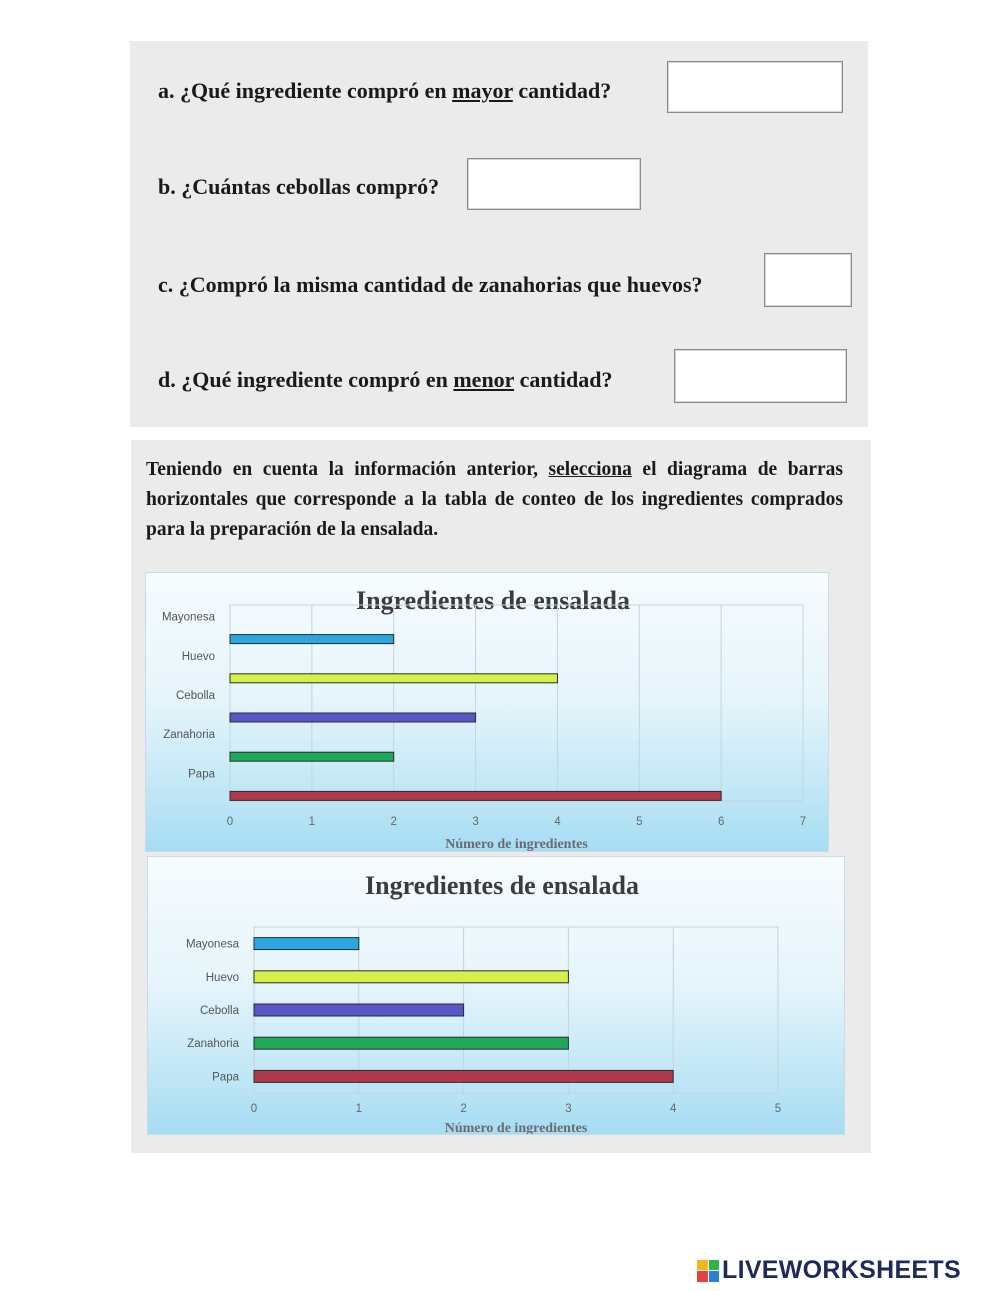 The image size is (1000, 1291). I want to click on plot-area, so click(516, 703).